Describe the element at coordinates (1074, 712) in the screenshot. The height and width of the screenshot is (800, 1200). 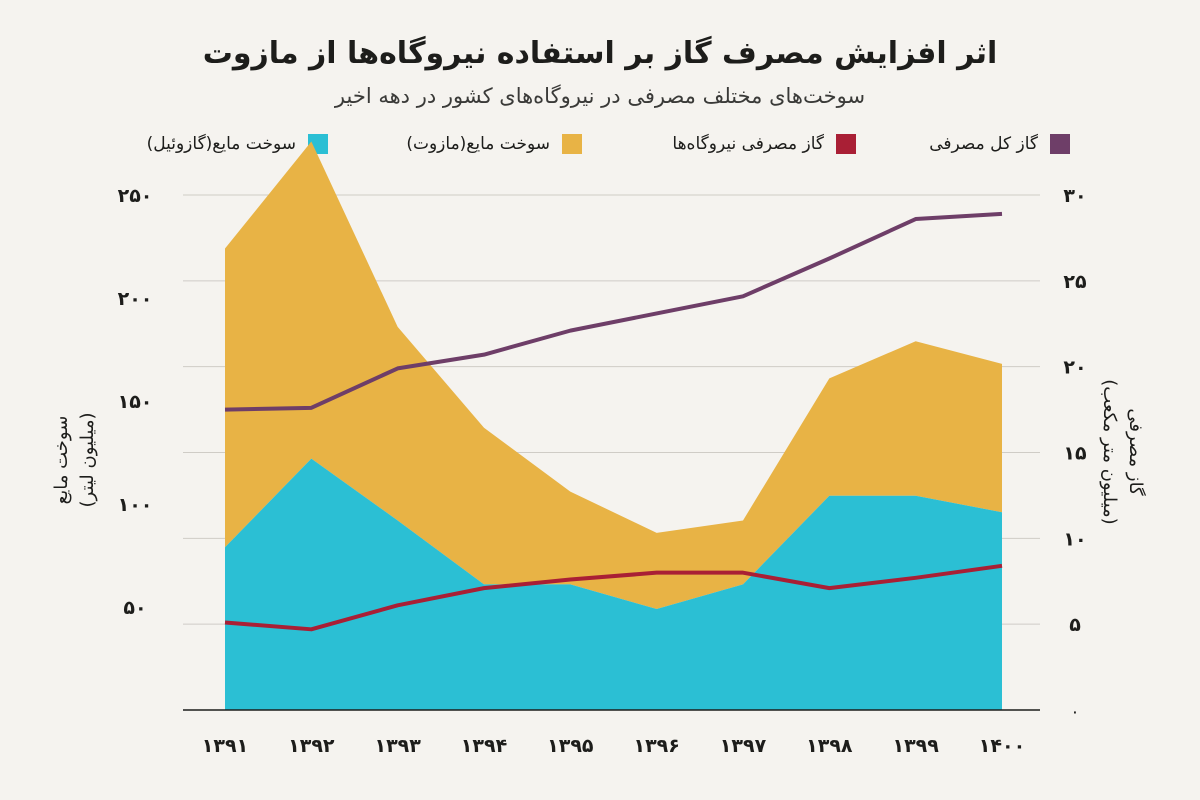
I see `right-tick-label-0: ۰` at that location.